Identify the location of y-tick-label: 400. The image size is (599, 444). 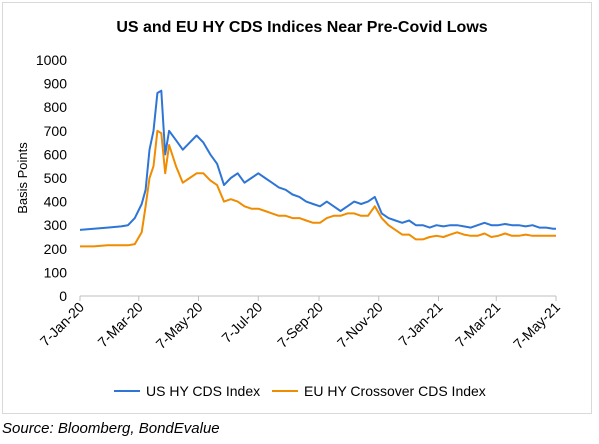
(56, 202).